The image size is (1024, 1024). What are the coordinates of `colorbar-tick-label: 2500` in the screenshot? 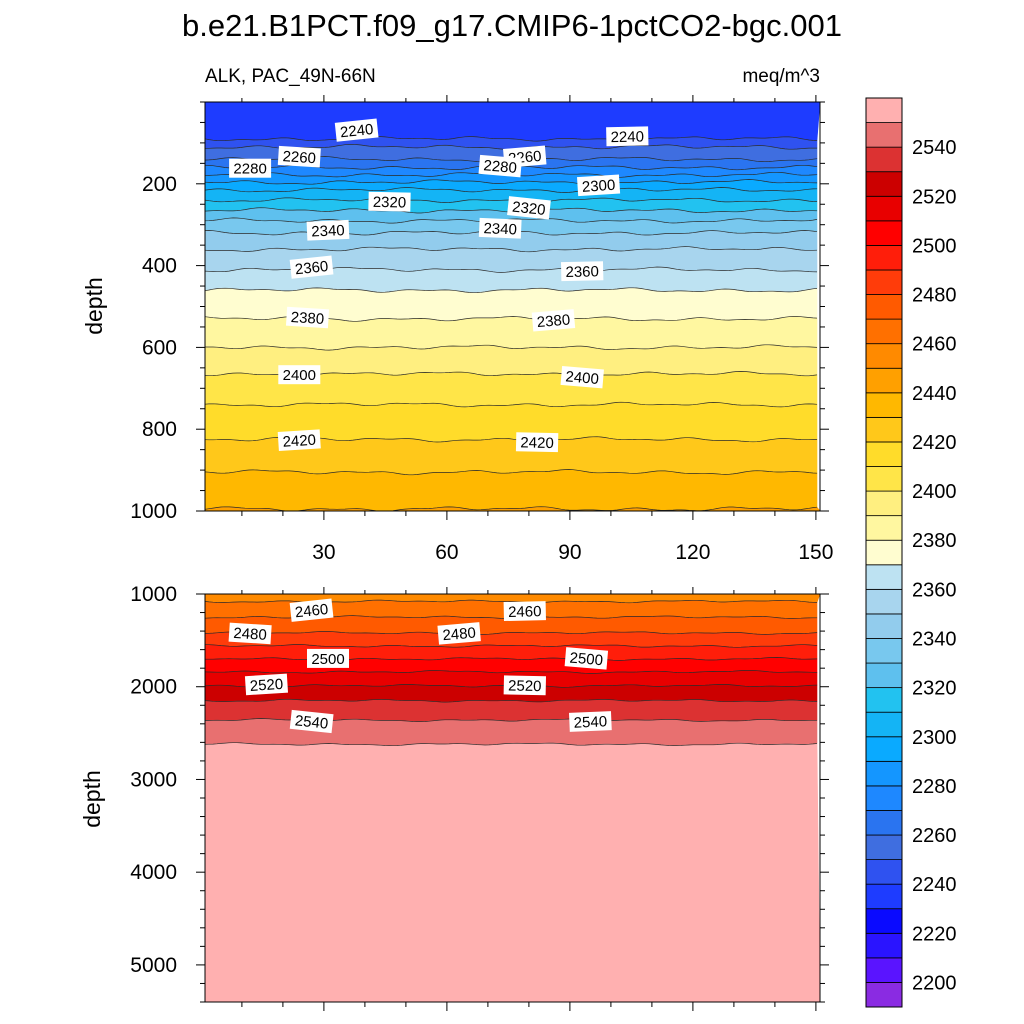 It's located at (934, 246).